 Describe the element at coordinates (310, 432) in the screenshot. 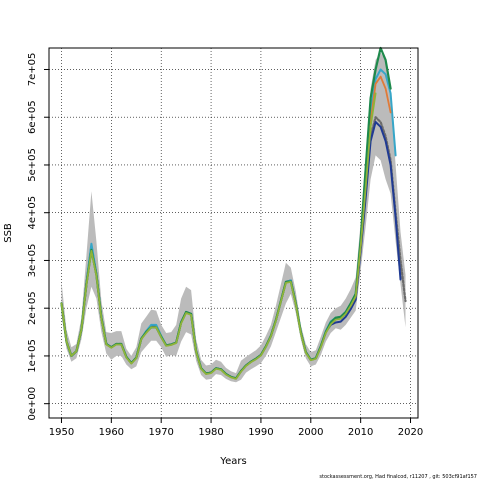

I see `x-tick-label: 2000` at that location.